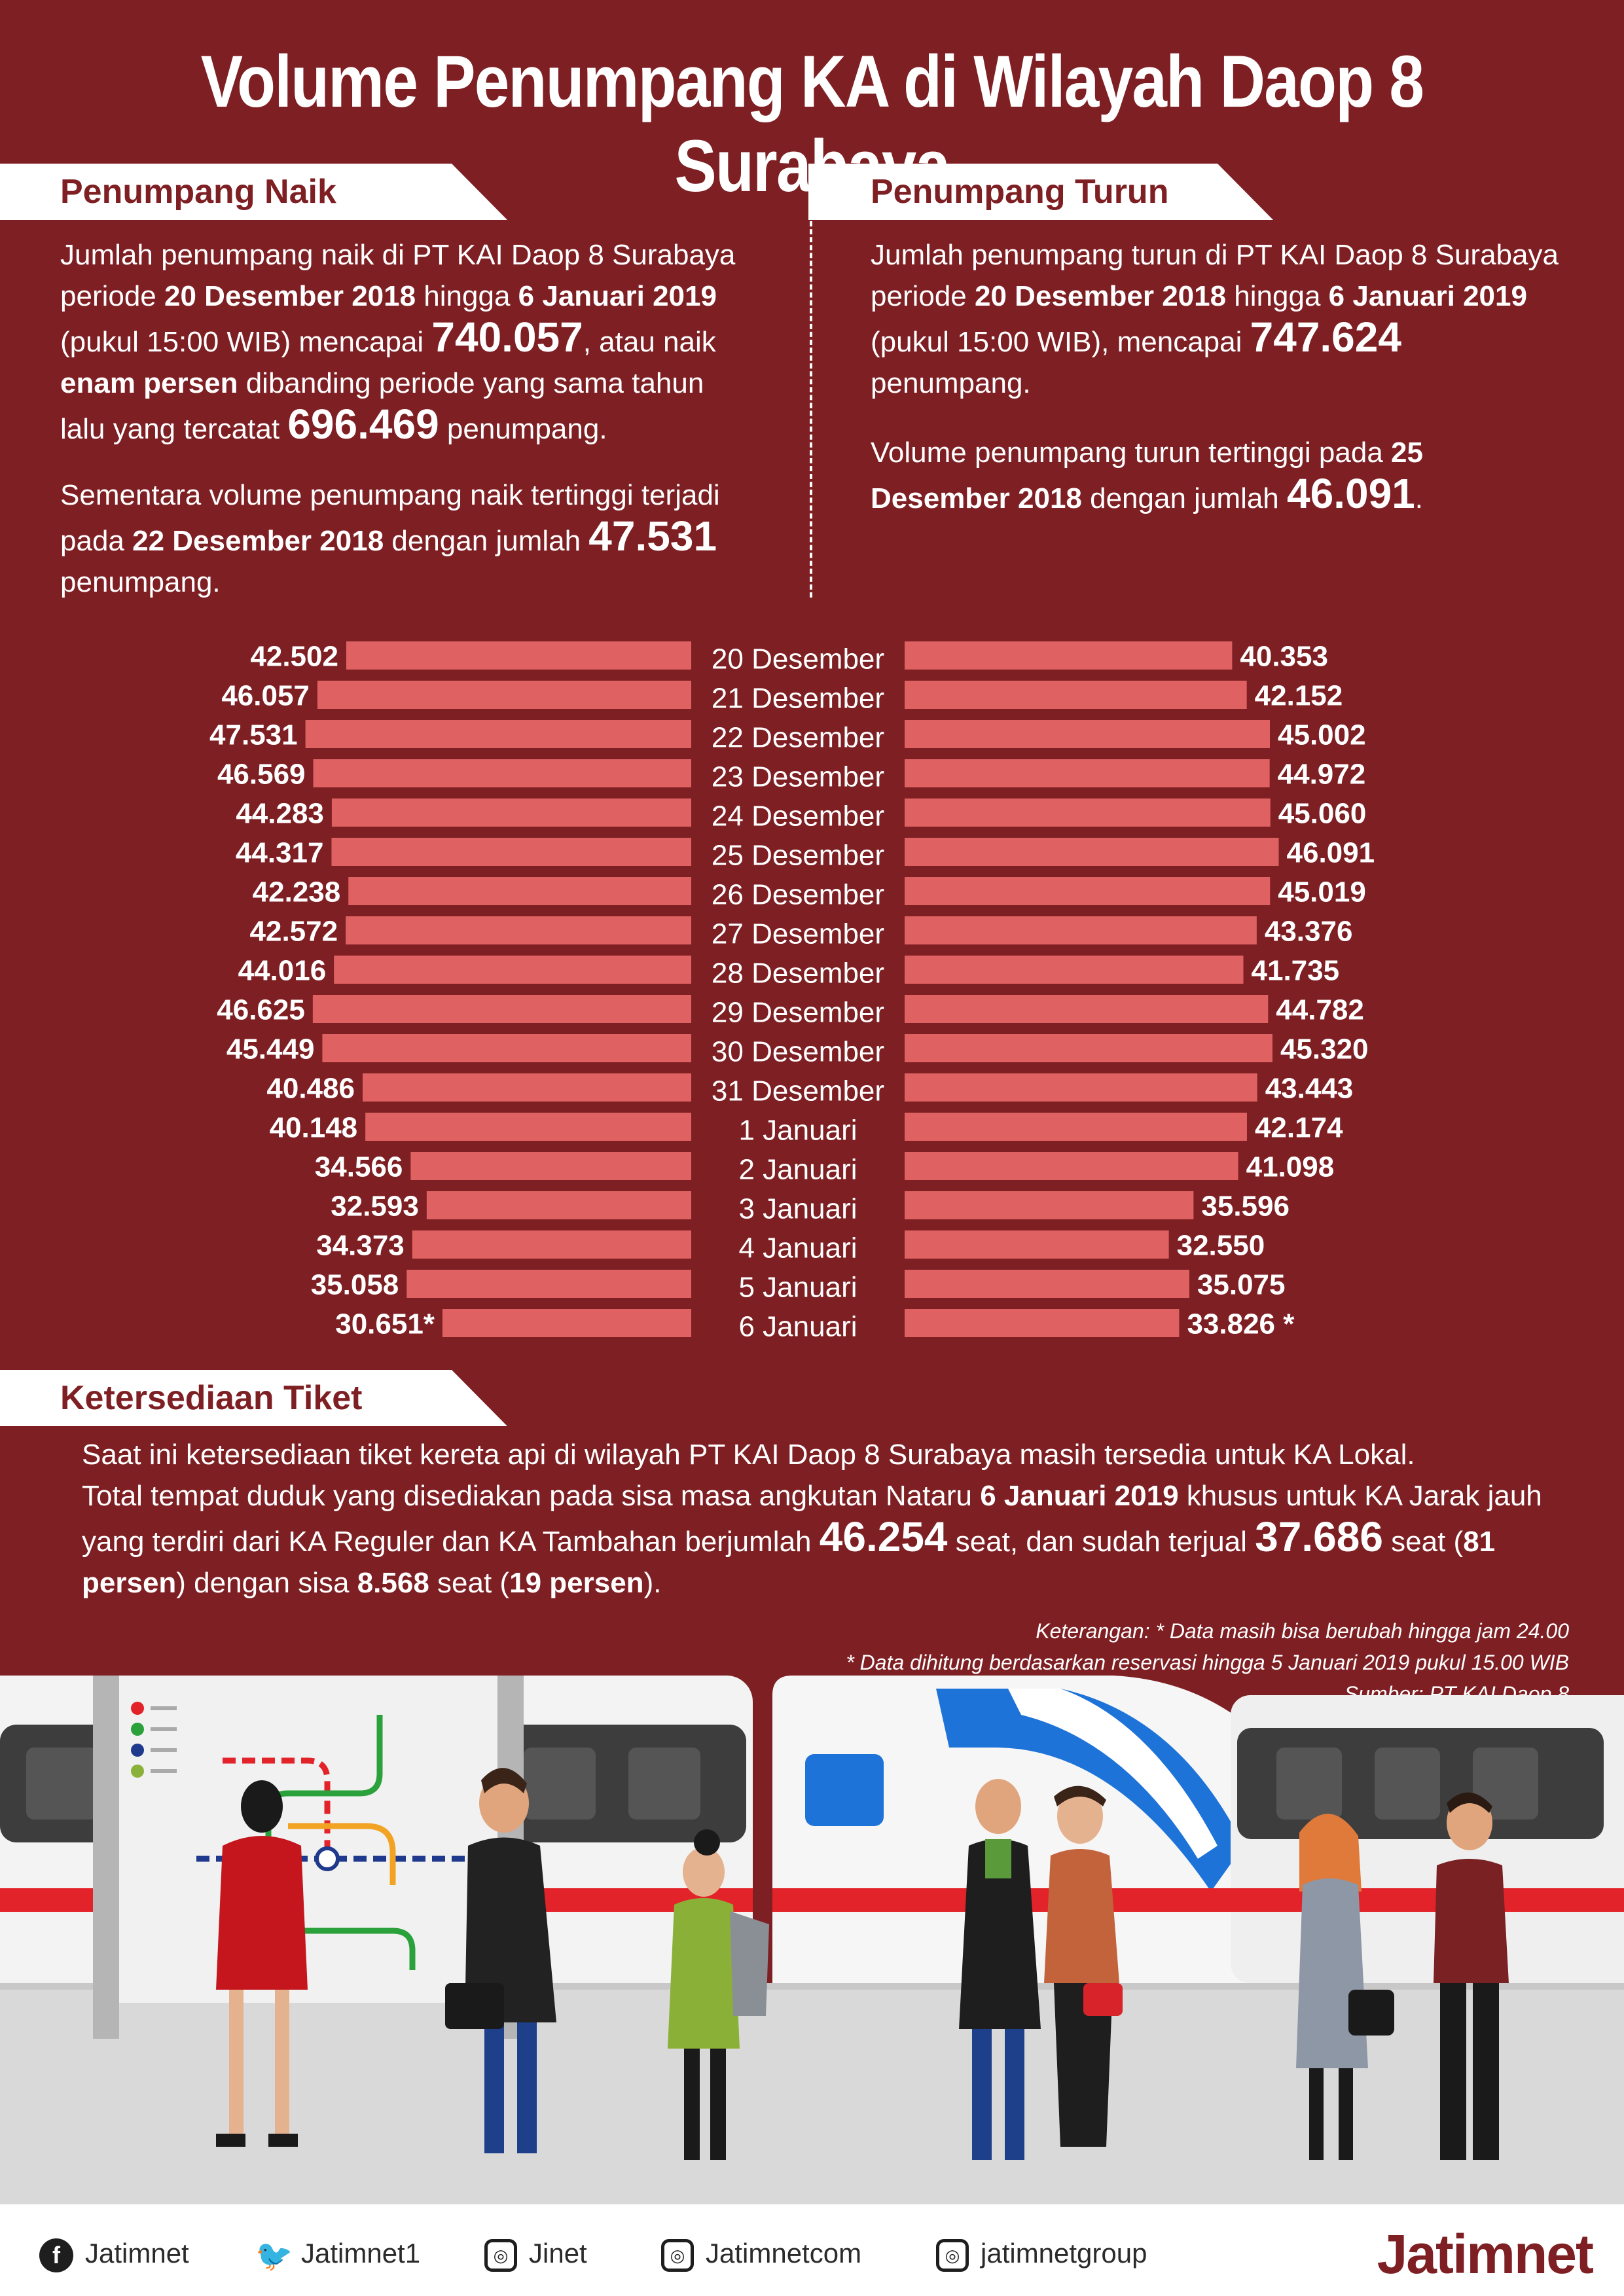 The height and width of the screenshot is (2296, 1624). I want to click on bar-label-naik: 34.566, so click(359, 1167).